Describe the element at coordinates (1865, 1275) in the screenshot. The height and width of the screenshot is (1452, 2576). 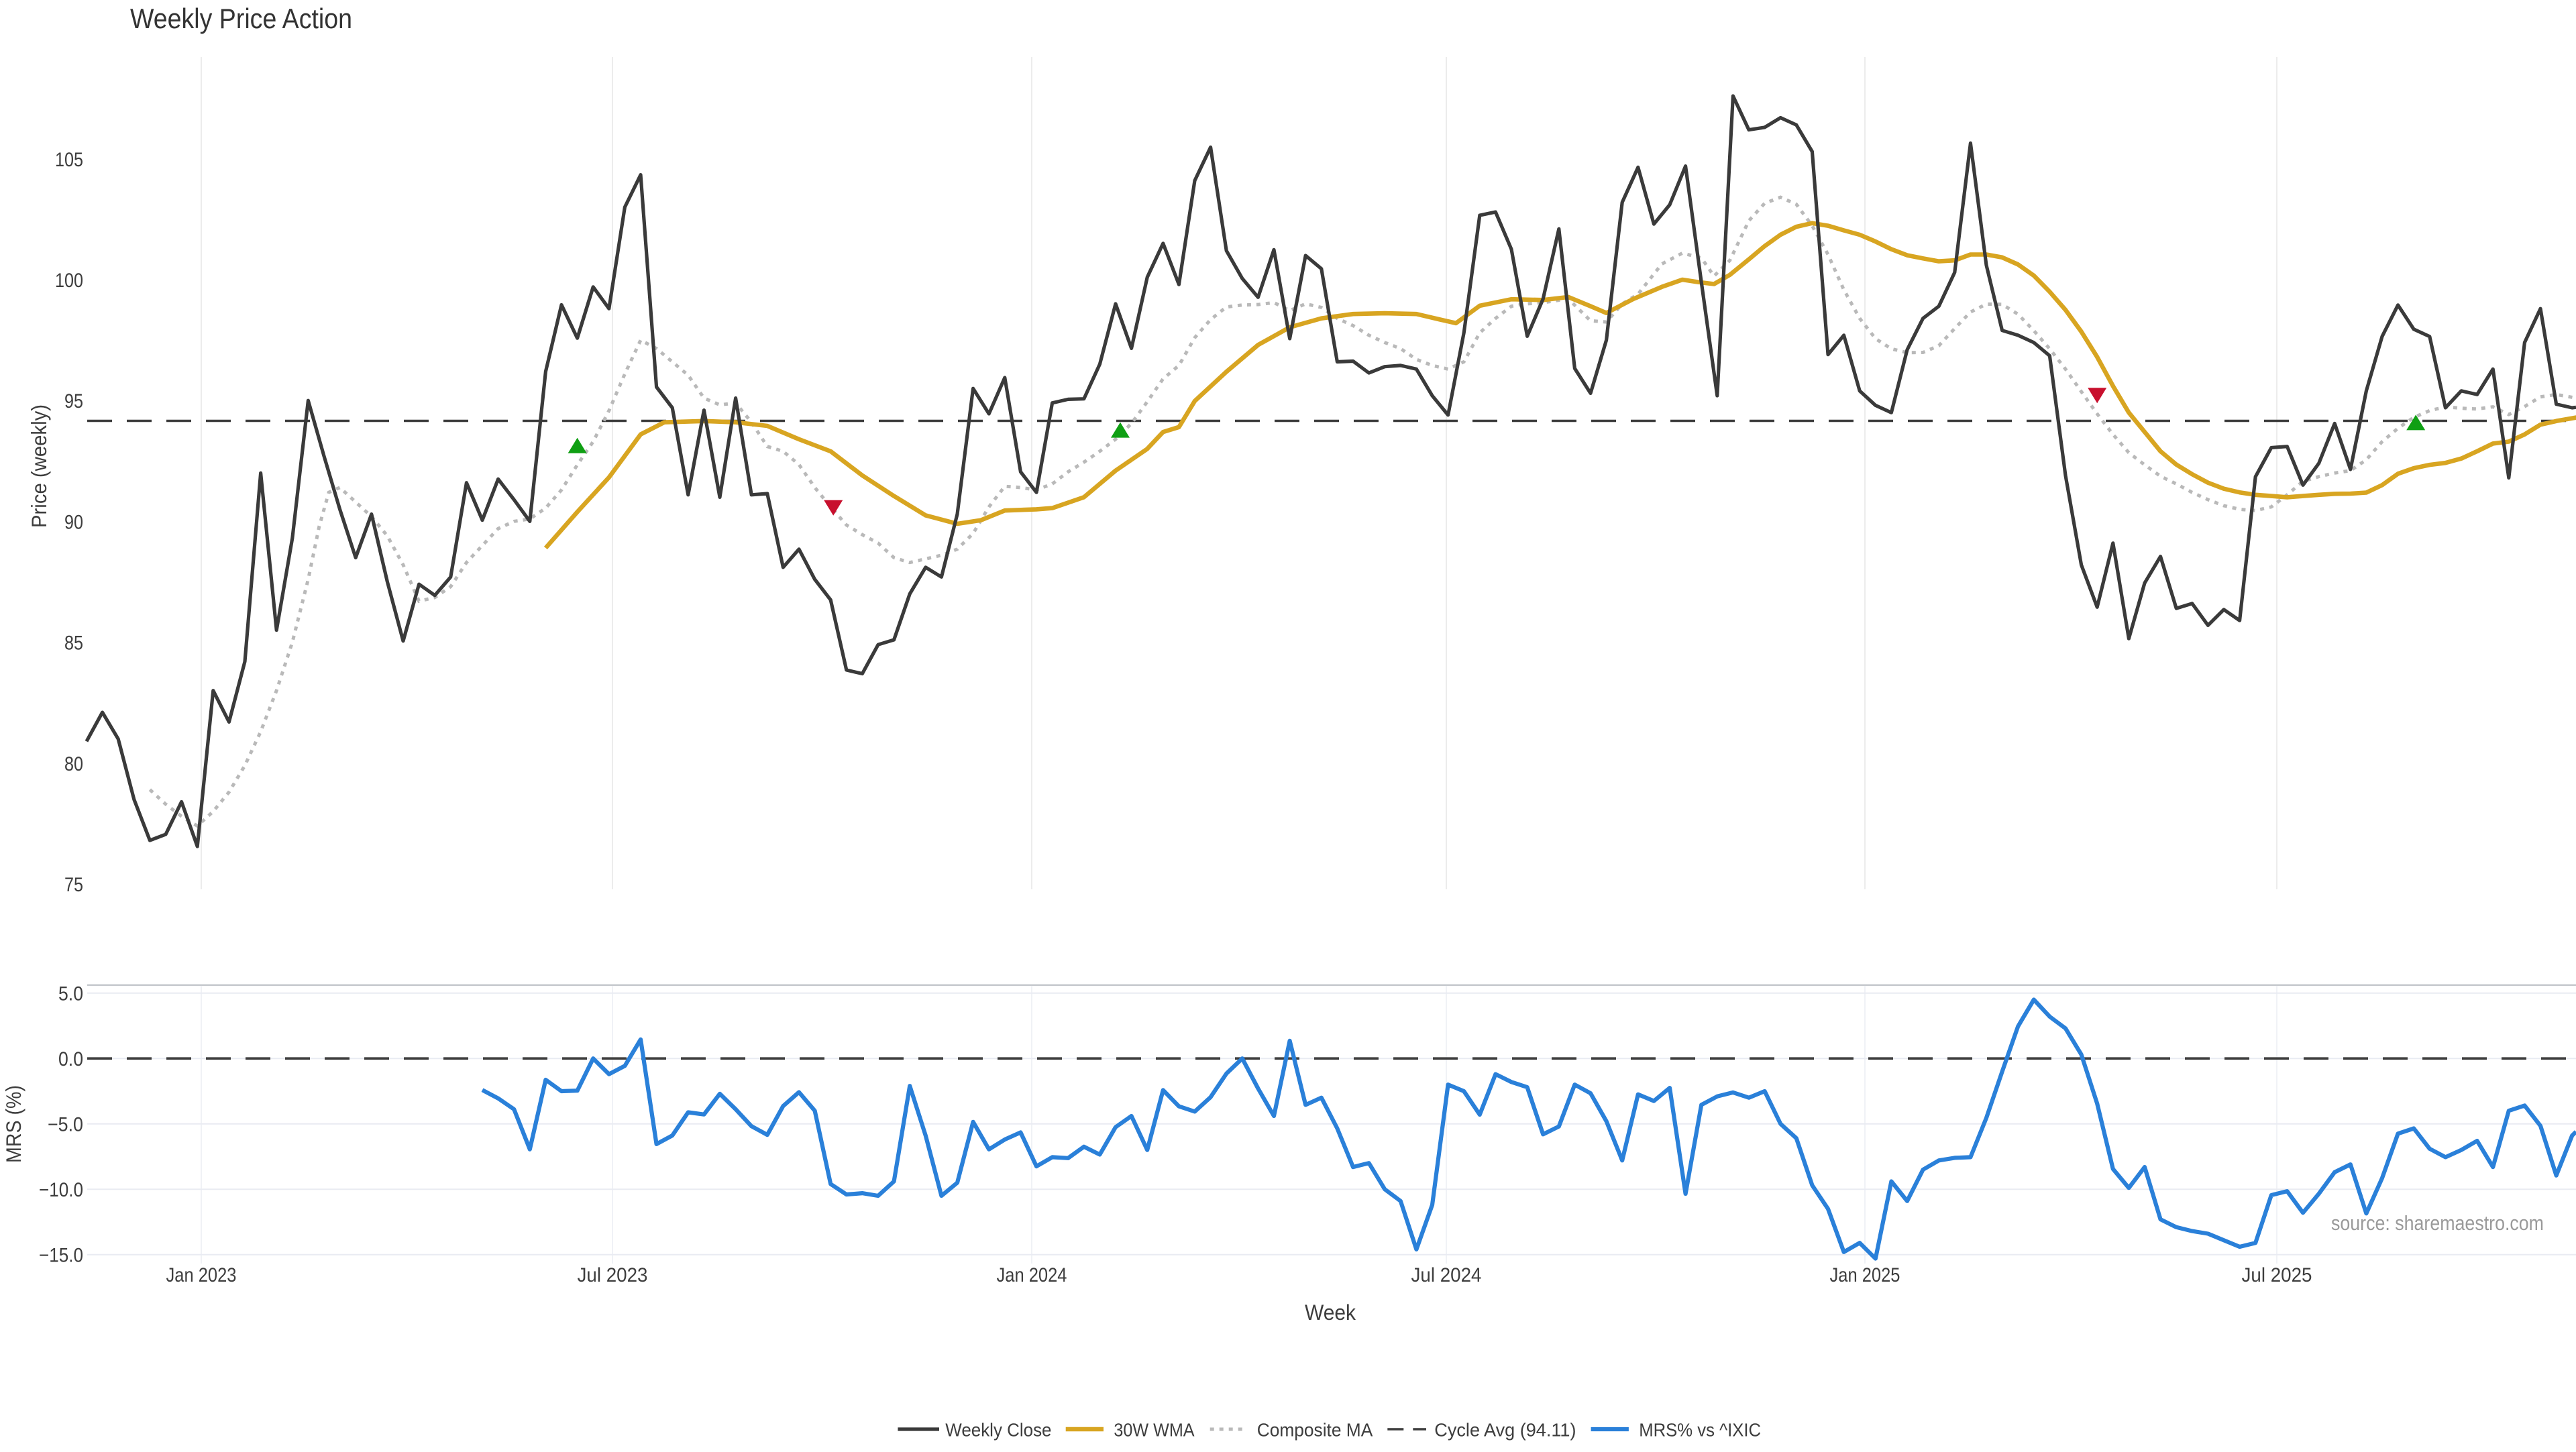
I see `svg-text: Jan 2025` at that location.